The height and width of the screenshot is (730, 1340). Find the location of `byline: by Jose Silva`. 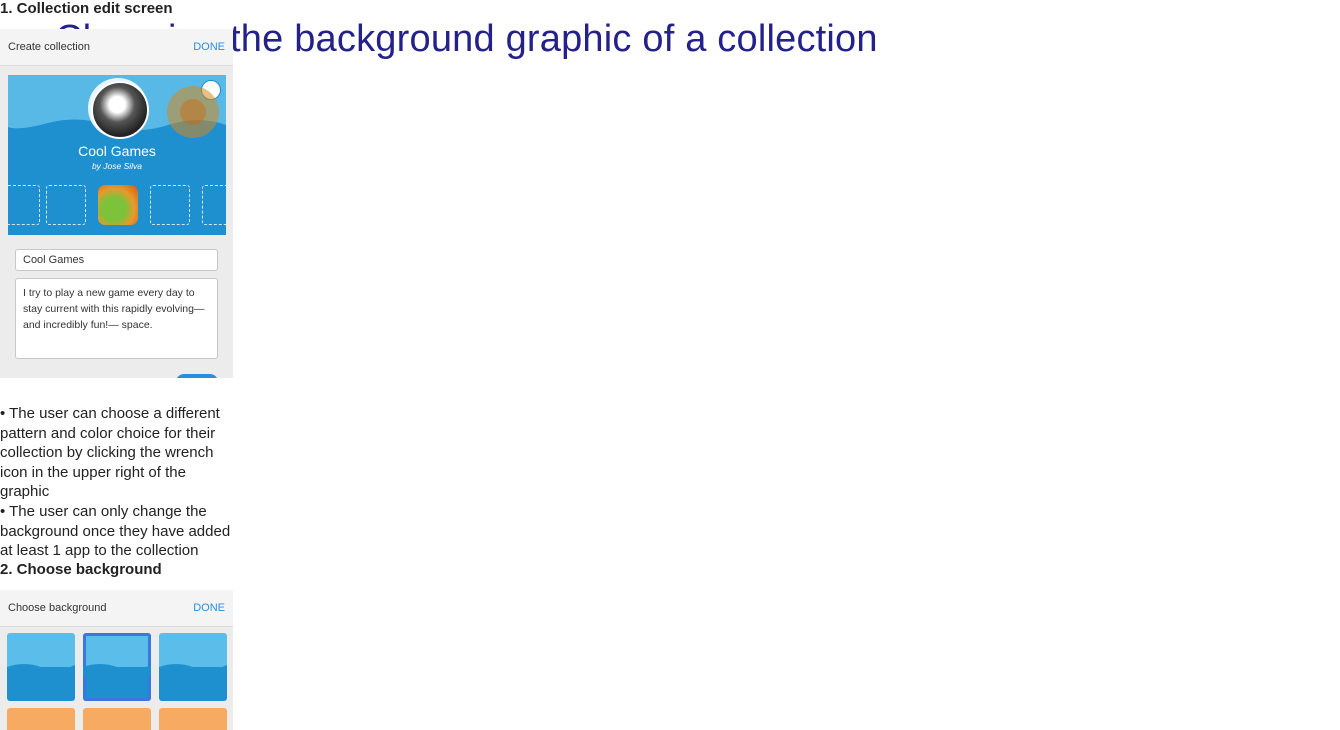

byline: by Jose Silva is located at coordinates (117, 166).